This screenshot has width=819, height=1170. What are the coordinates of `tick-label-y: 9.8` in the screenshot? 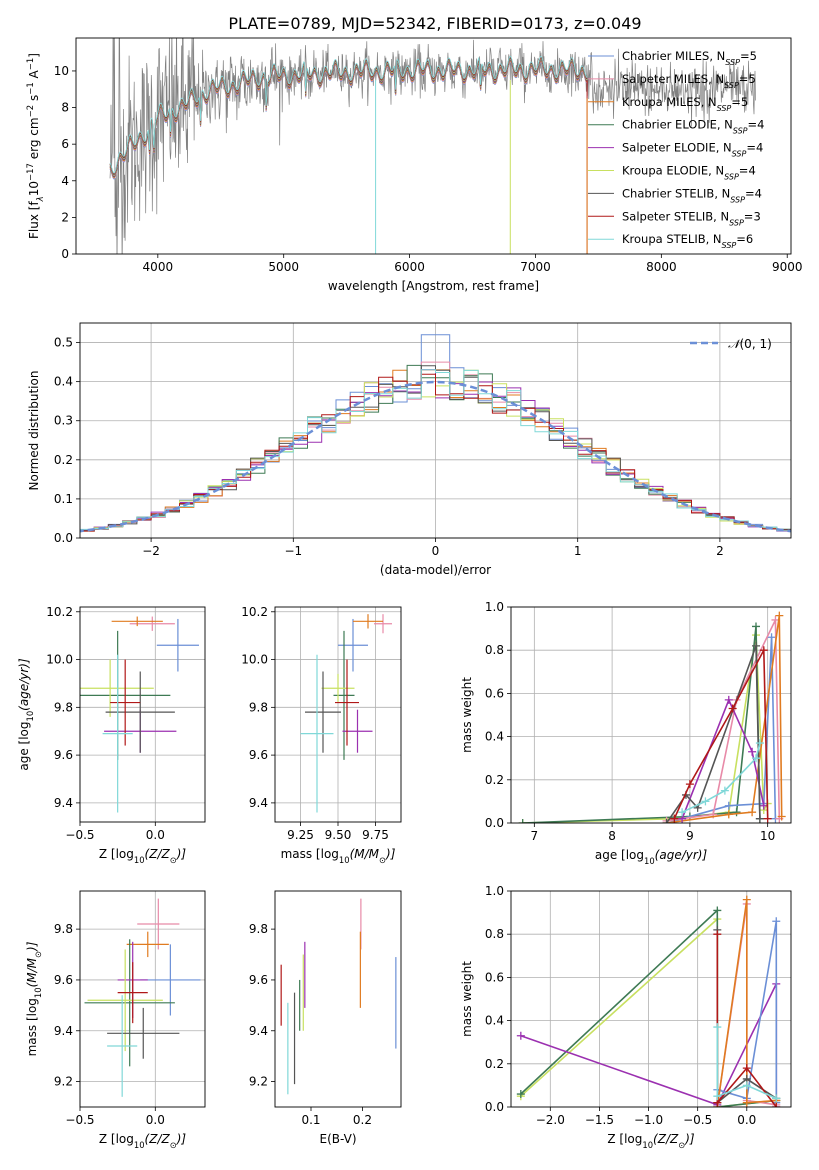 It's located at (63, 707).